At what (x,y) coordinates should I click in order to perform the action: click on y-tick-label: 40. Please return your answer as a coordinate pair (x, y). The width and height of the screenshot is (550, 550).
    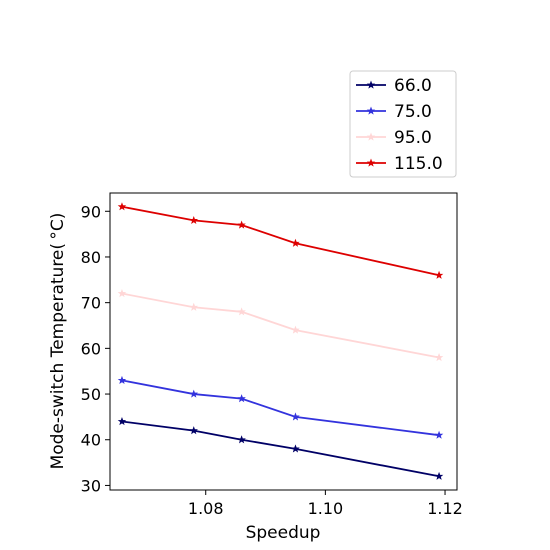
    Looking at the image, I should click on (91, 440).